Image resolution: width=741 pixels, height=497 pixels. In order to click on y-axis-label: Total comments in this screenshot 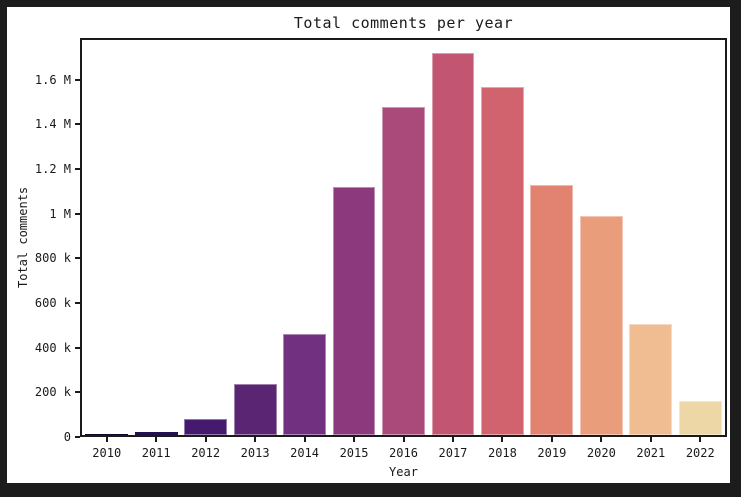, I will do `click(23, 237)`.